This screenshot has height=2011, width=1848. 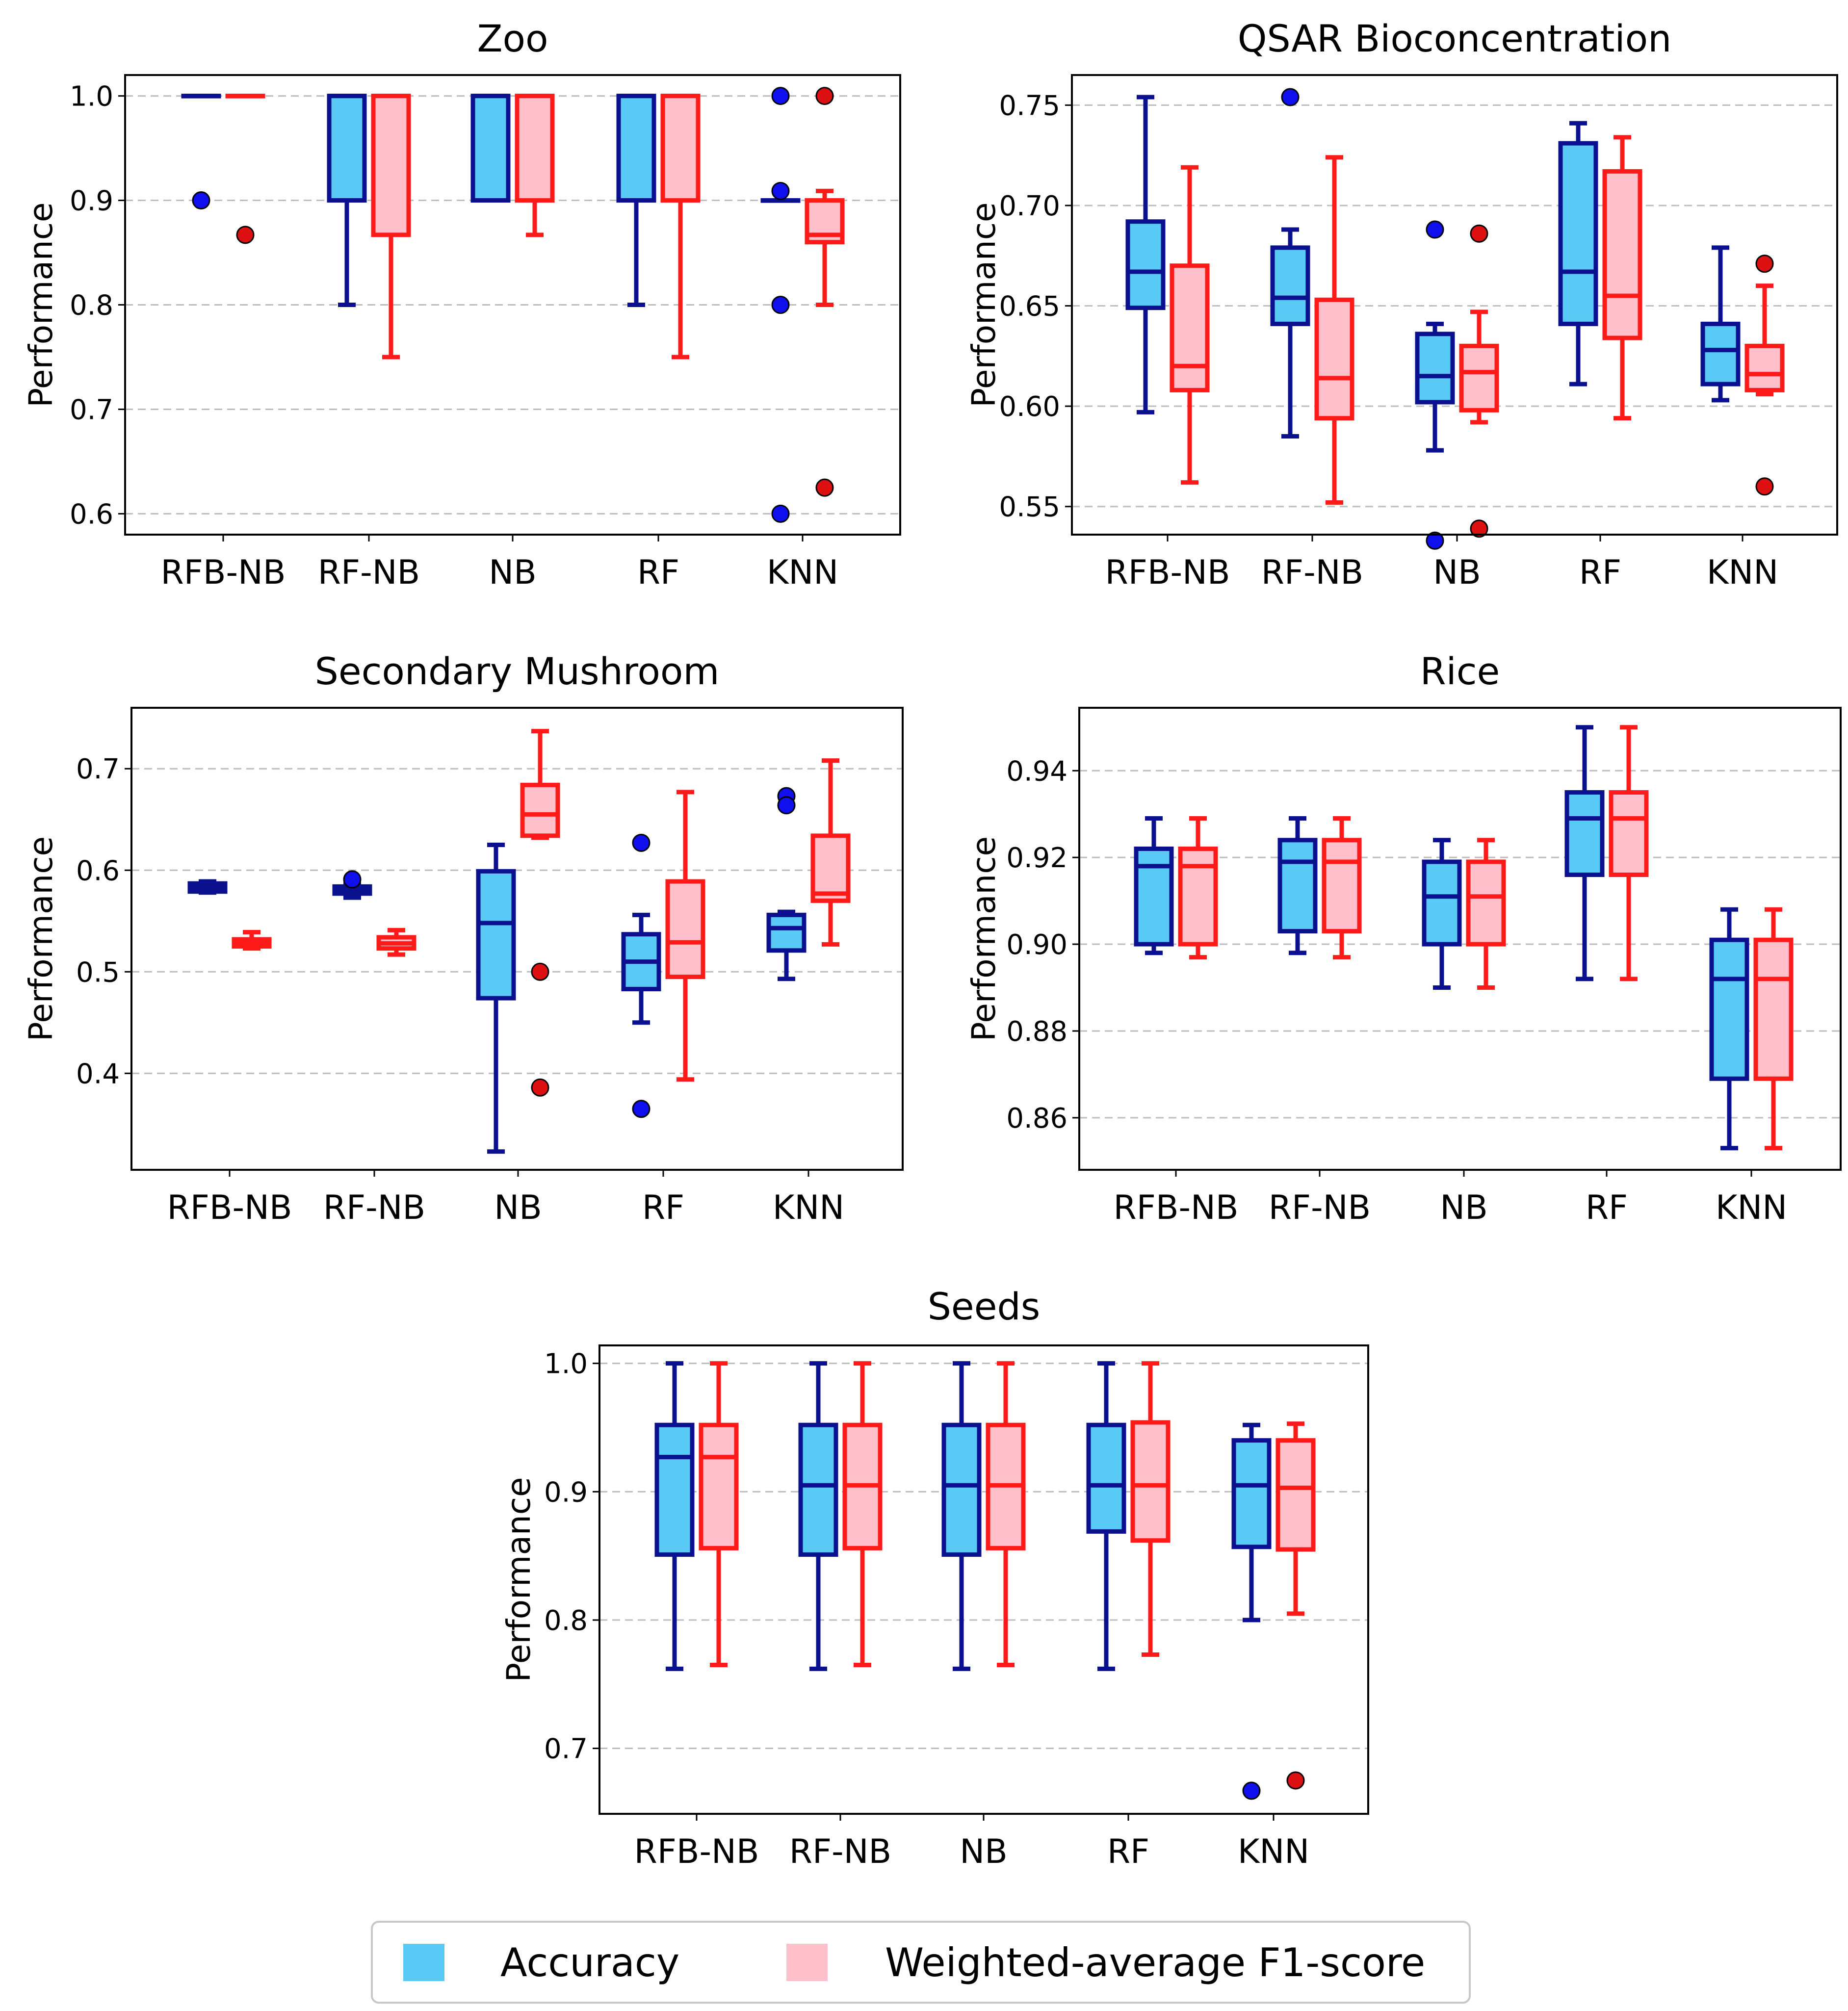 What do you see at coordinates (696, 1851) in the screenshot?
I see `chart-seeds-xtick-label-rfb-nb: RFB-NB` at bounding box center [696, 1851].